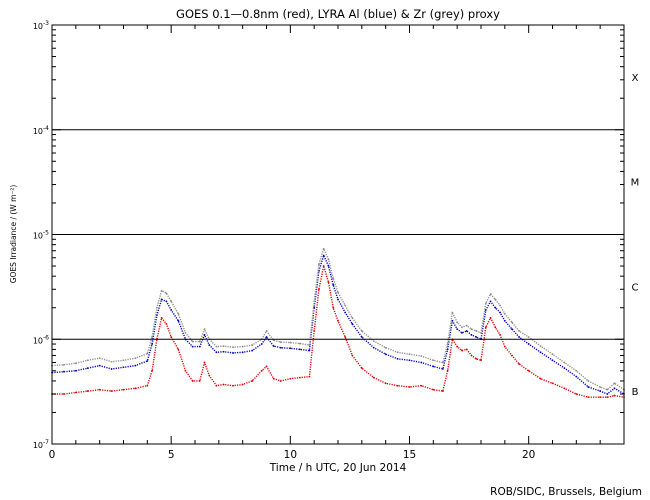 The image size is (650, 500). What do you see at coordinates (635, 78) in the screenshot?
I see `flare-class-label-x: X` at bounding box center [635, 78].